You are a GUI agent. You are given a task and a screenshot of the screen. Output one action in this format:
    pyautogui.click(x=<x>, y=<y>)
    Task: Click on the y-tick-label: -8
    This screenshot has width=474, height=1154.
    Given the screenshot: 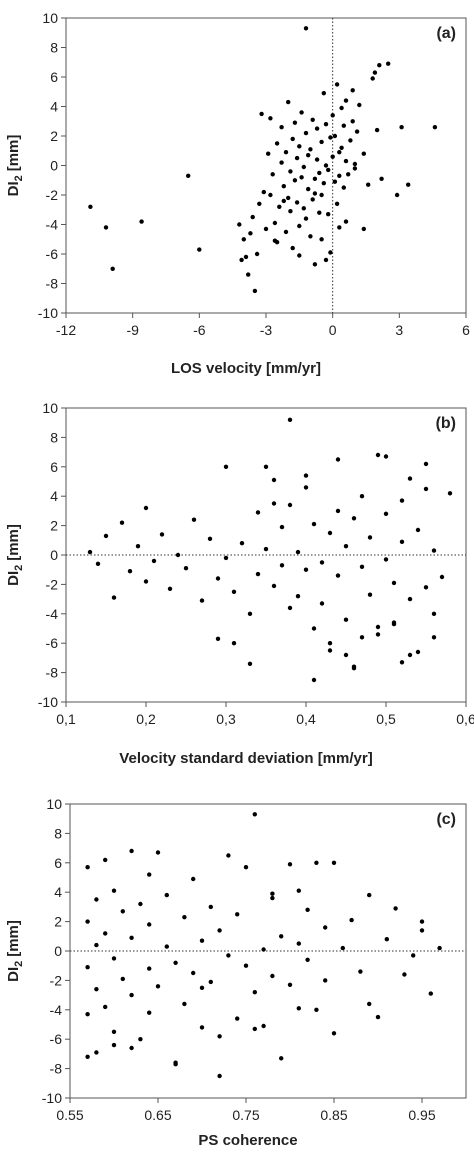 What is the action you would take?
    pyautogui.click(x=52, y=284)
    